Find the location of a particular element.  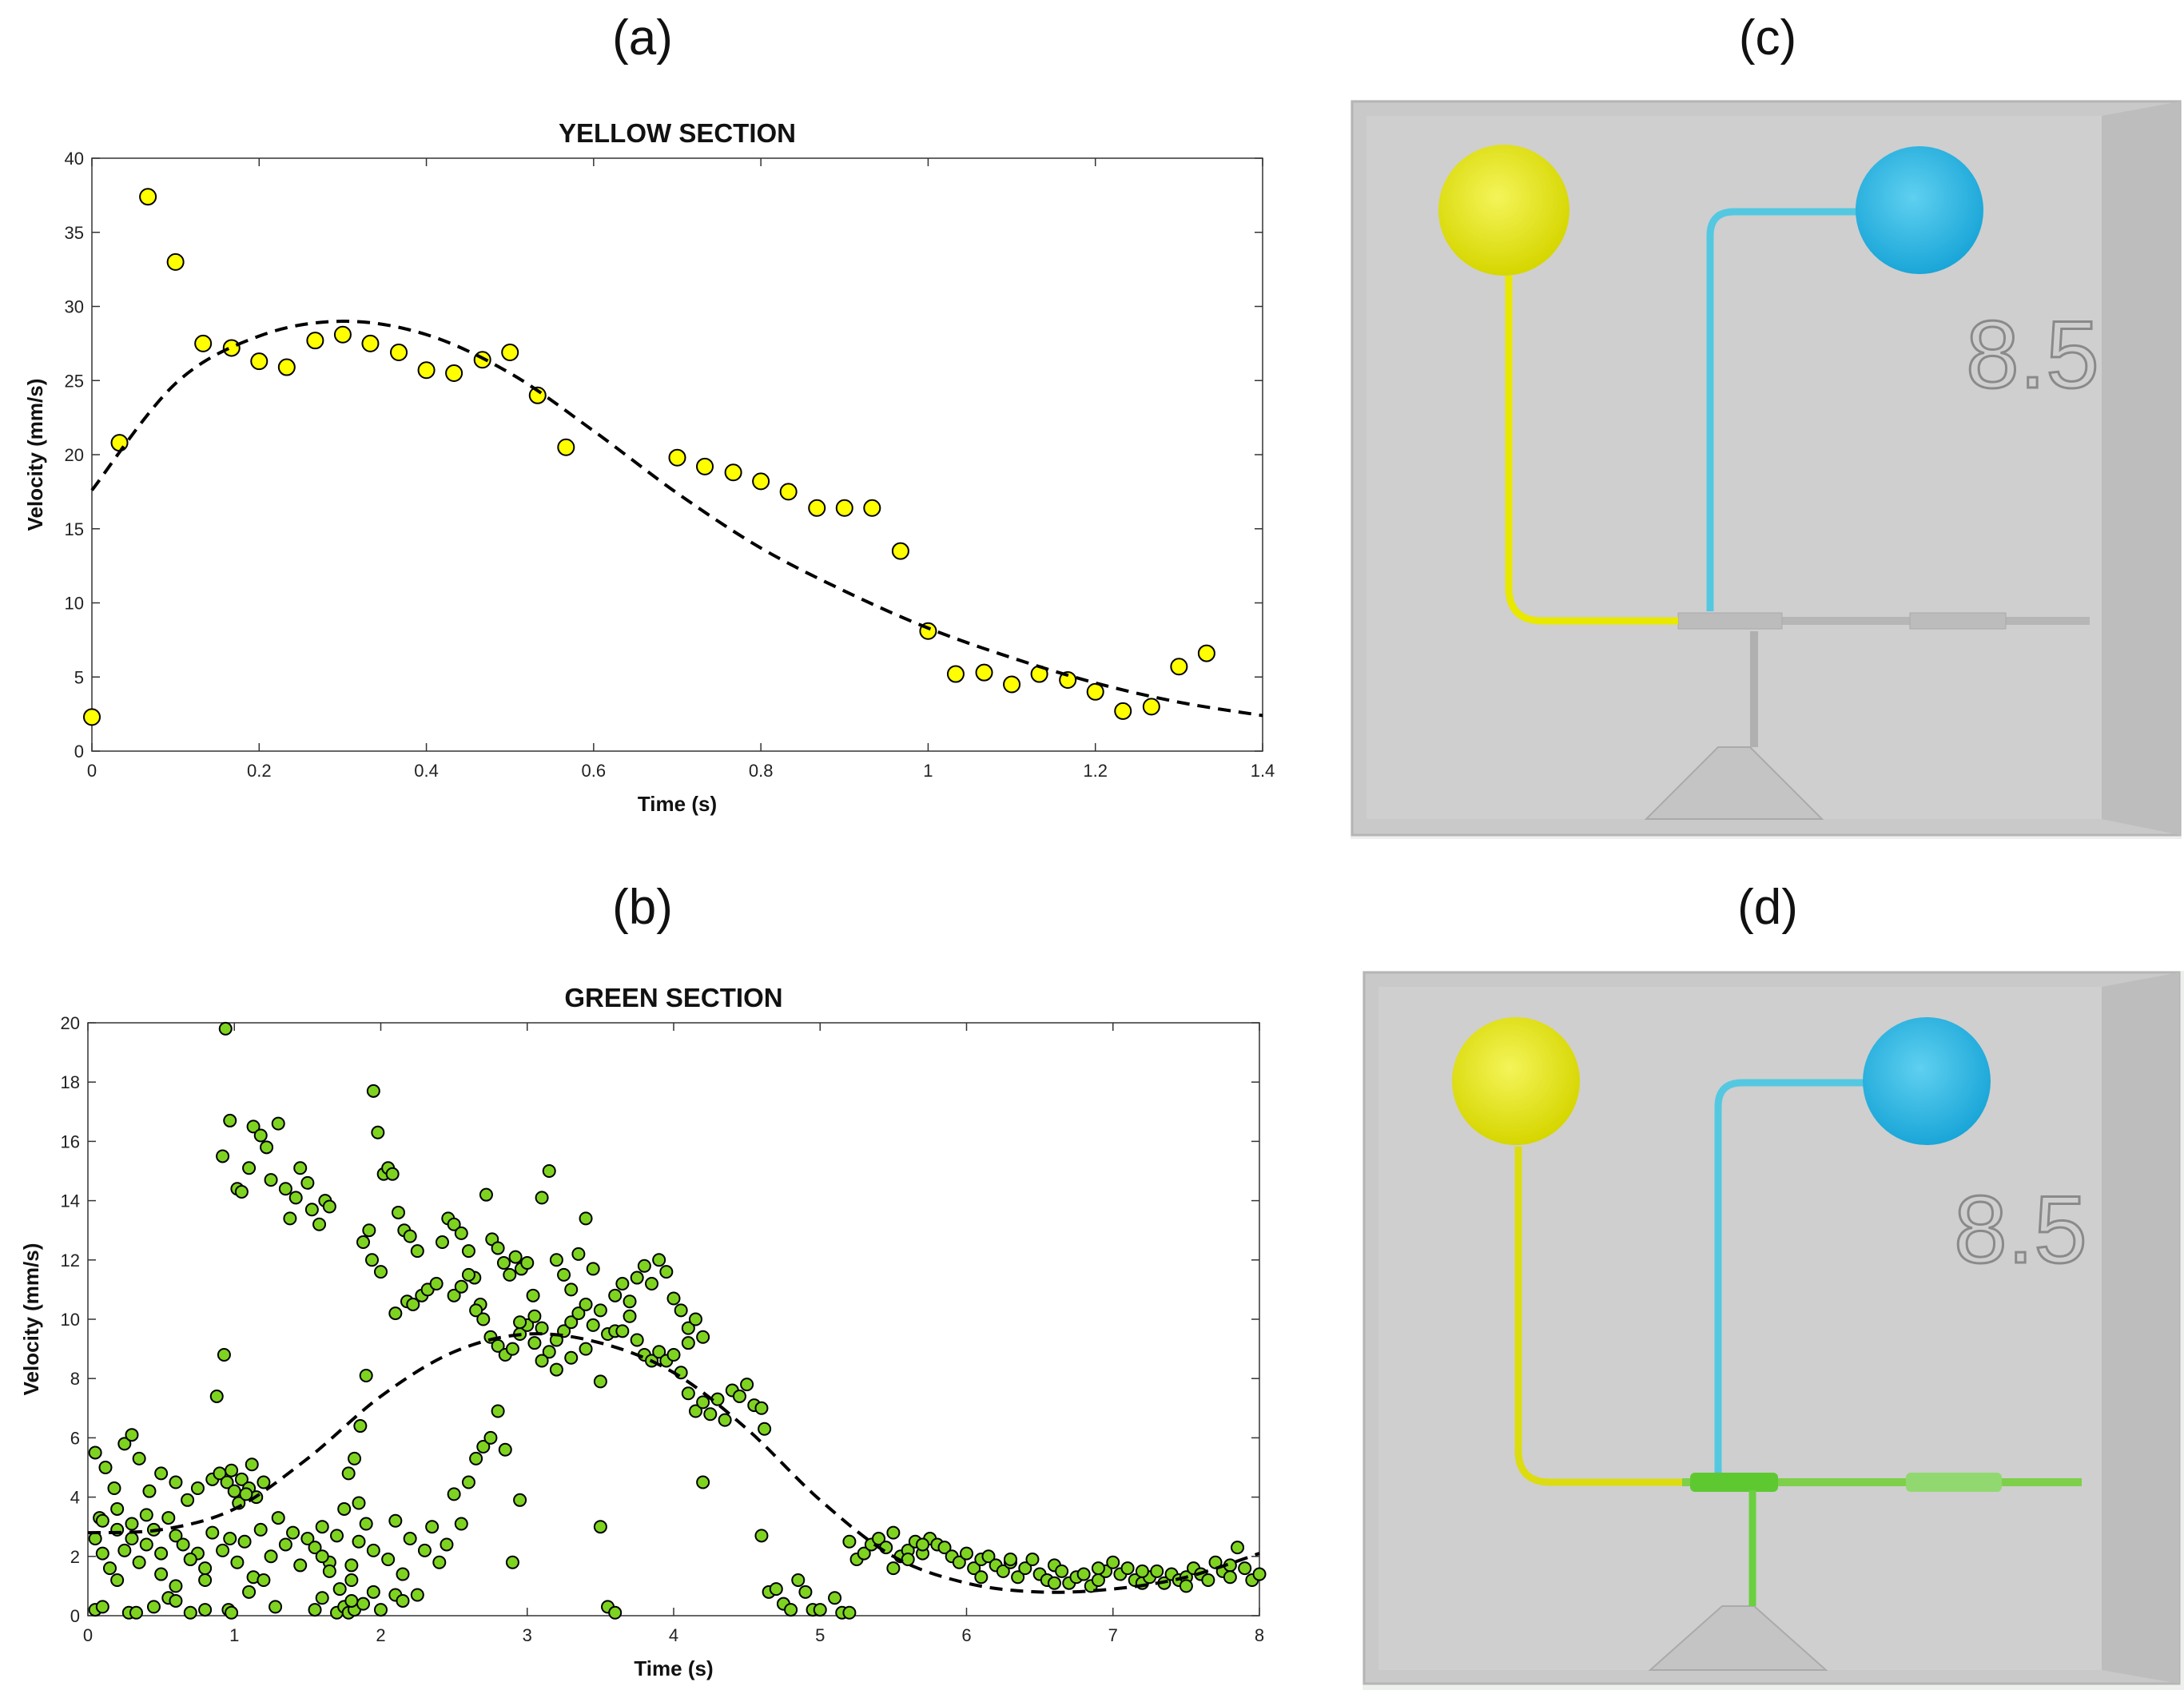

panel-label-a: (a) is located at coordinates (642, 38).